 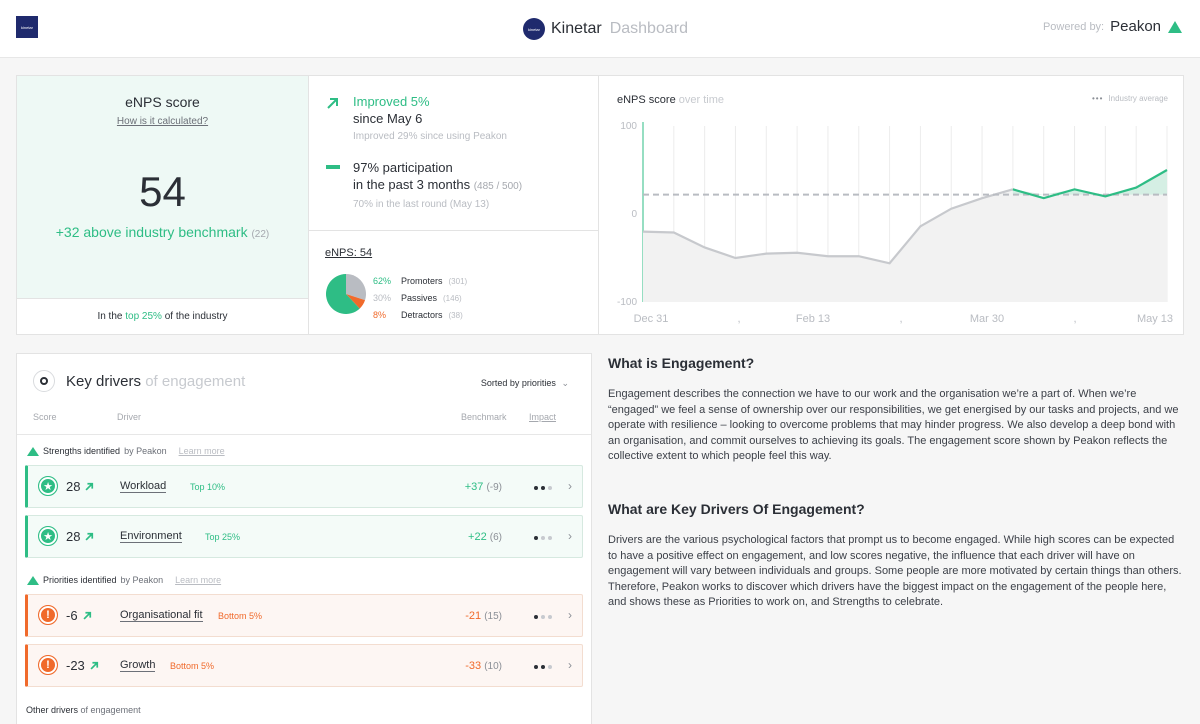 I want to click on y-tick-label: 100, so click(x=628, y=126).